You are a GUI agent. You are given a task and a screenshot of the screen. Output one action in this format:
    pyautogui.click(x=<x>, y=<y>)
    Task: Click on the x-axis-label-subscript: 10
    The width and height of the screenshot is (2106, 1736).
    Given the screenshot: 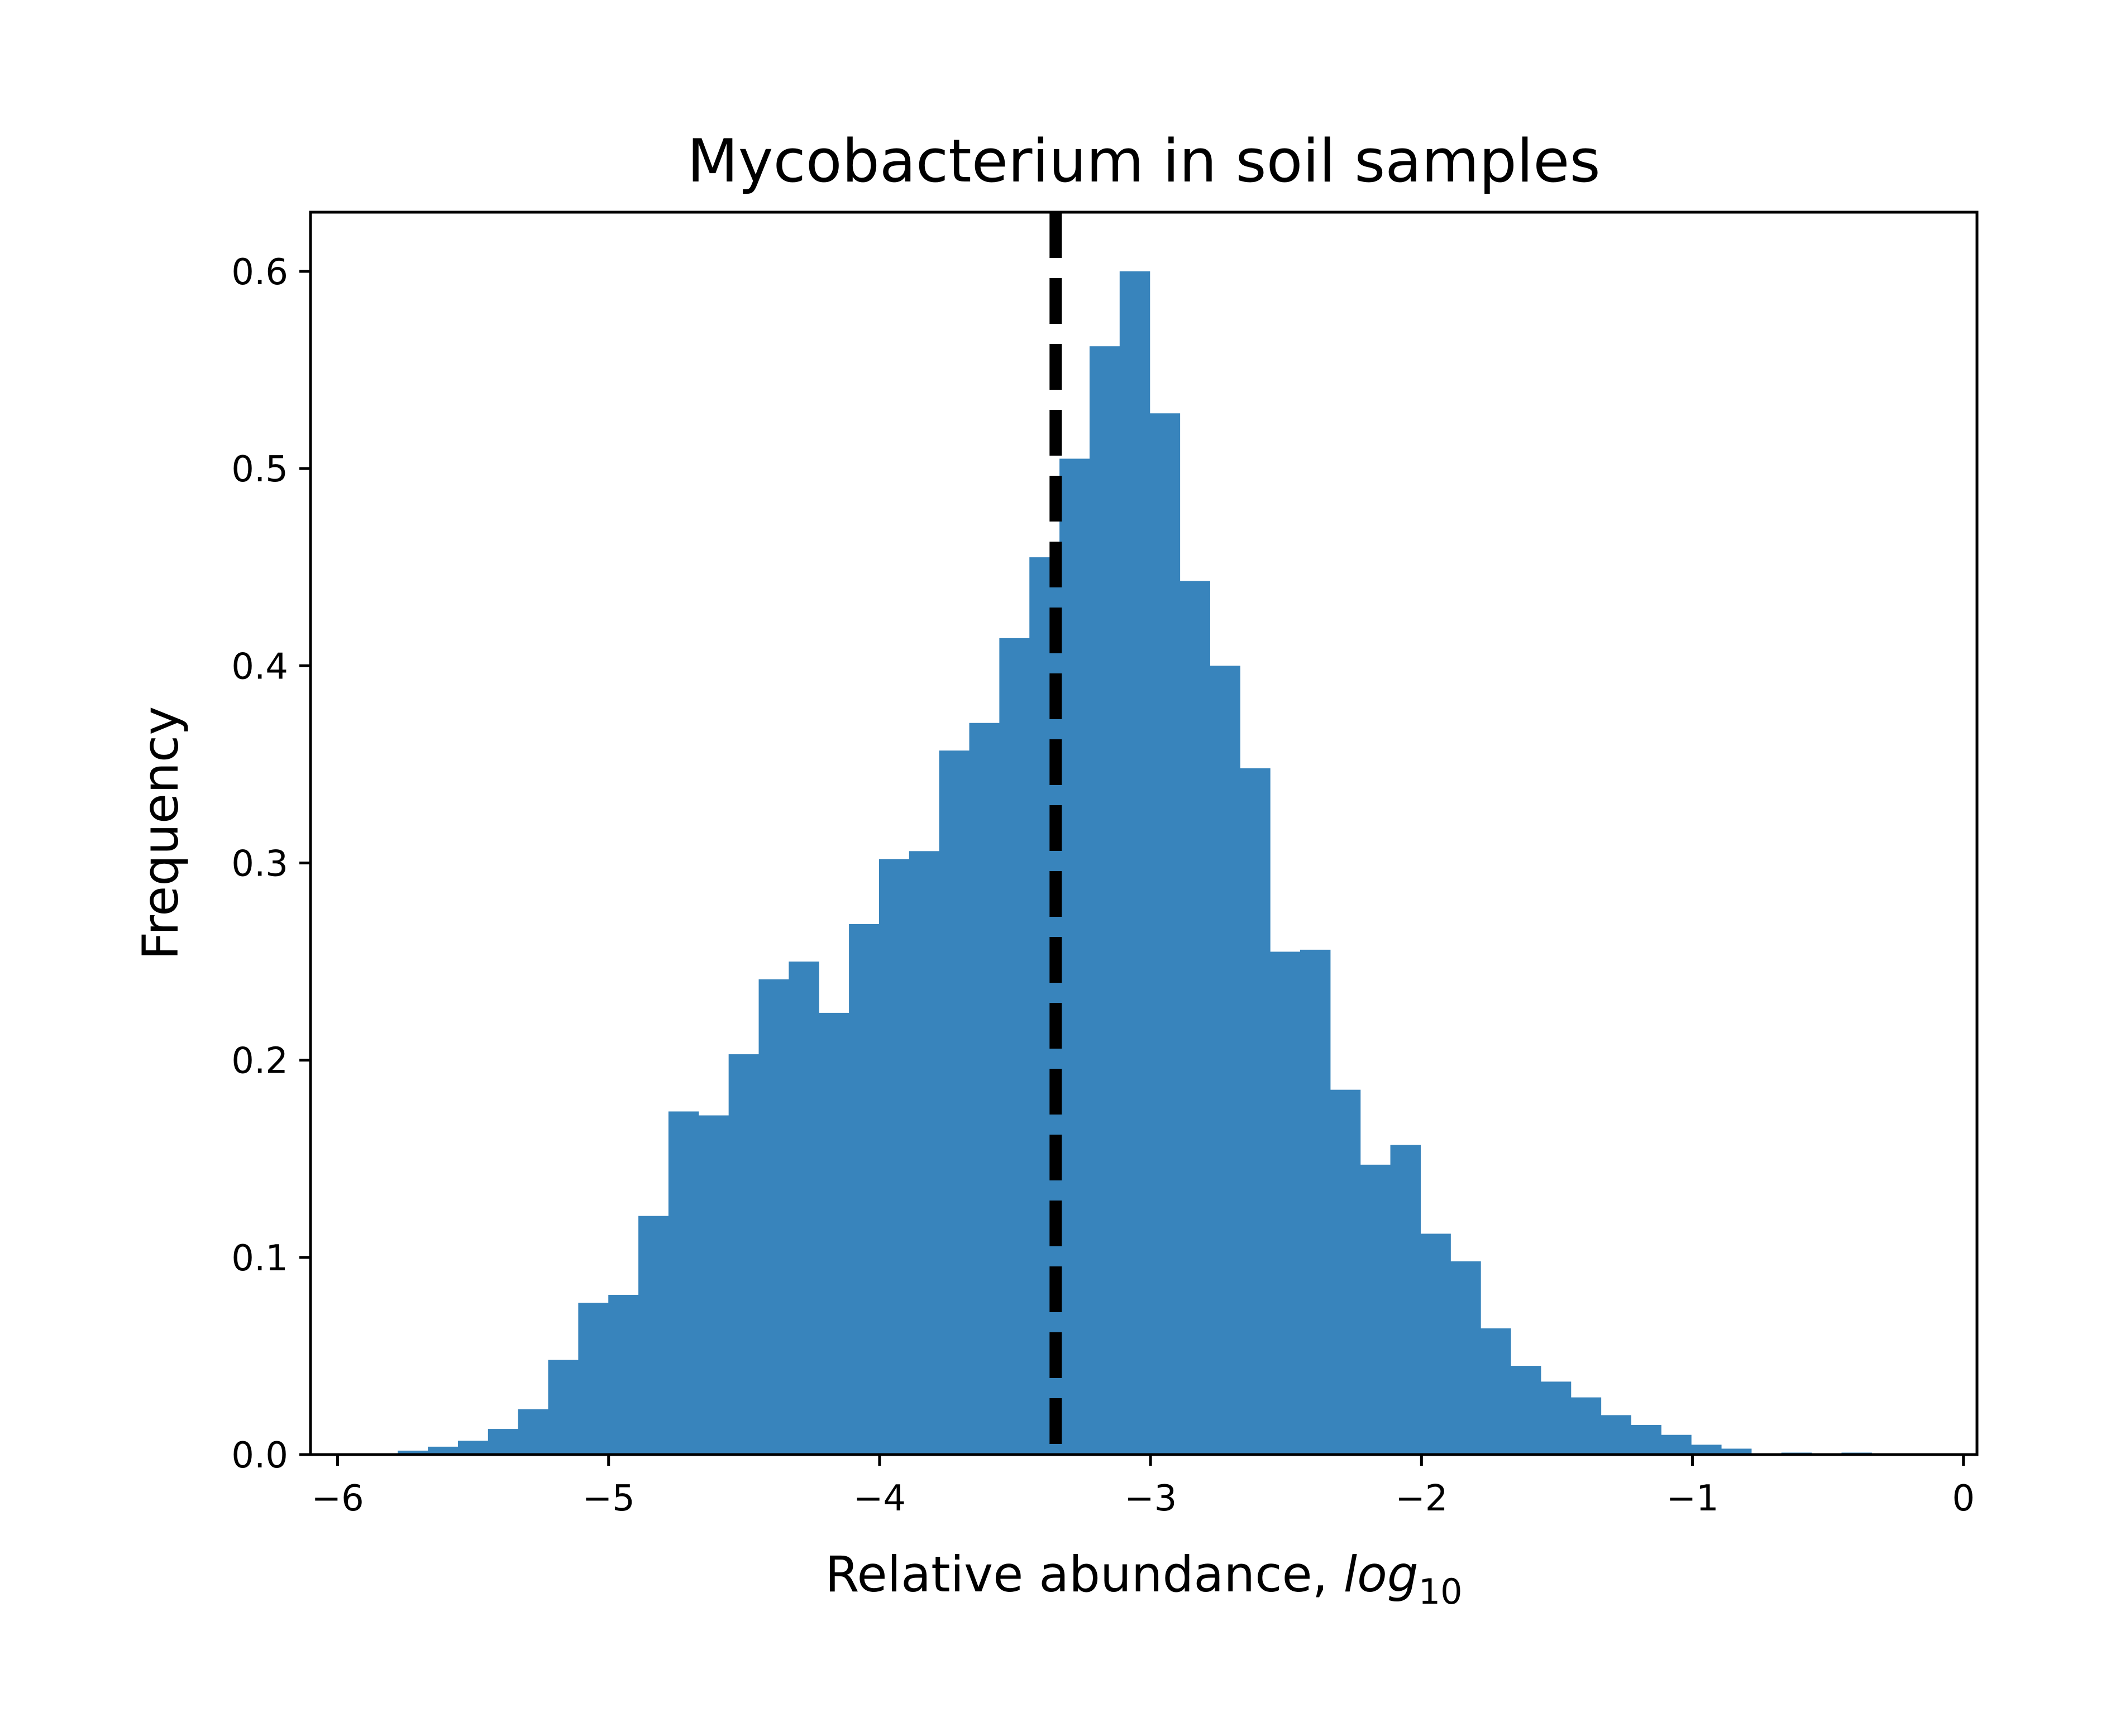 What is the action you would take?
    pyautogui.click(x=1441, y=1591)
    